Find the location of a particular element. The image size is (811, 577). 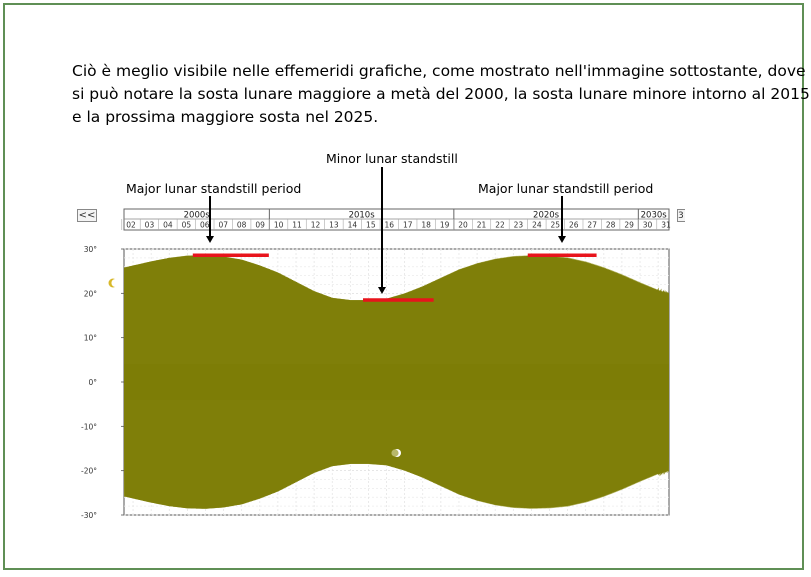

decade-label: 2020s is located at coordinates (546, 216).